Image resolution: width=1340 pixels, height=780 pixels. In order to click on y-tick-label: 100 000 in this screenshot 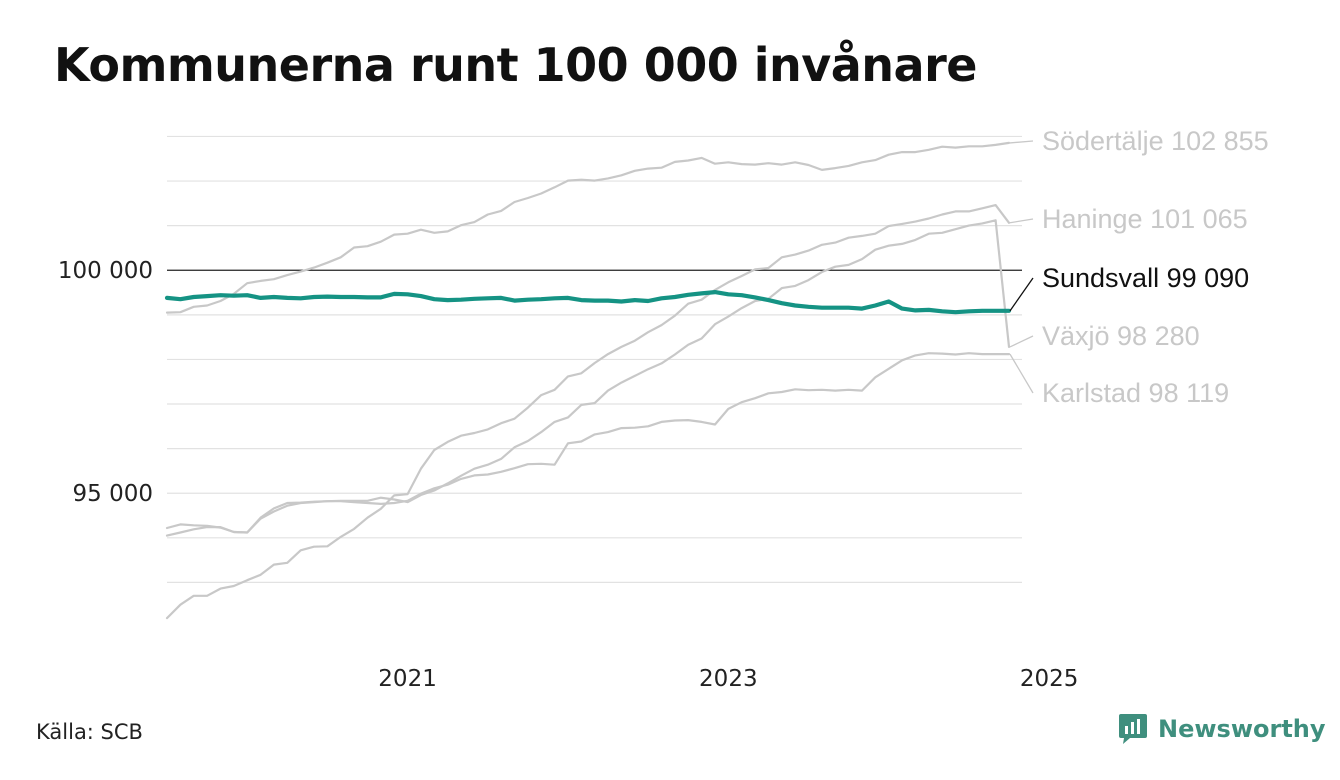, I will do `click(105, 271)`.